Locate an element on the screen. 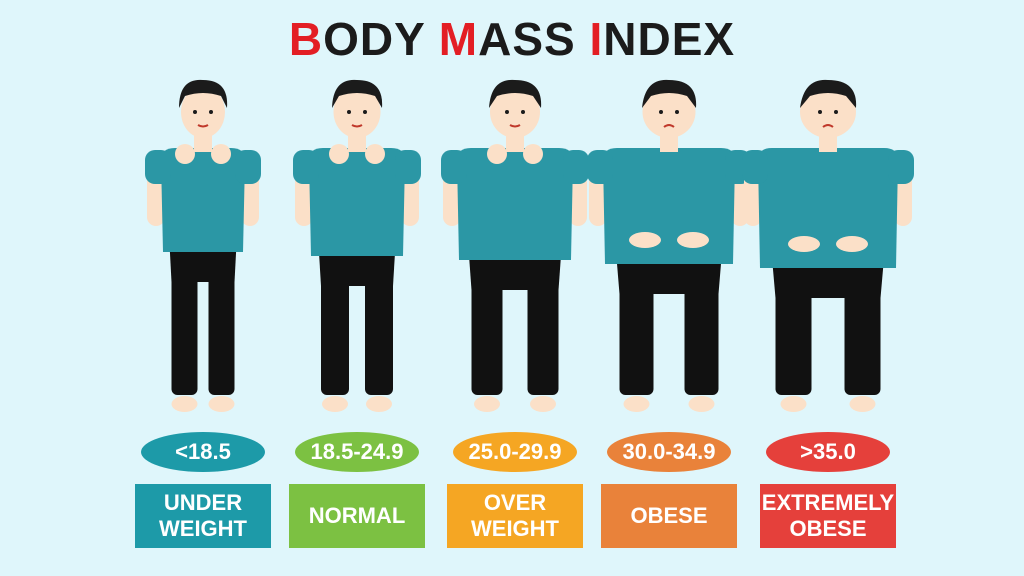  bmi-category-card: UNDER WEIGHT is located at coordinates (203, 516).